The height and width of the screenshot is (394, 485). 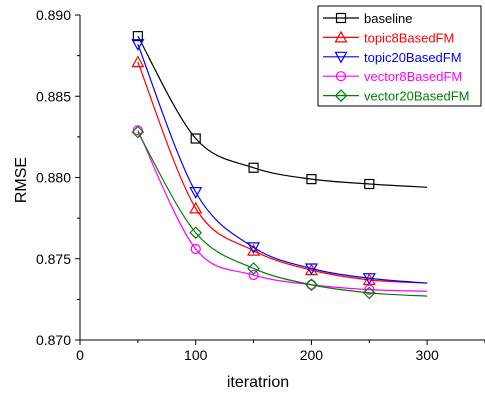 What do you see at coordinates (341, 36) in the screenshot?
I see `legend-marker-topic8basedfm` at bounding box center [341, 36].